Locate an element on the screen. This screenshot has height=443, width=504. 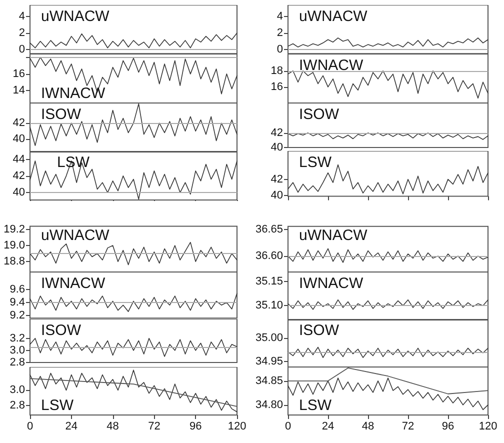
y-tick-label: 44 is located at coordinates (18, 160).